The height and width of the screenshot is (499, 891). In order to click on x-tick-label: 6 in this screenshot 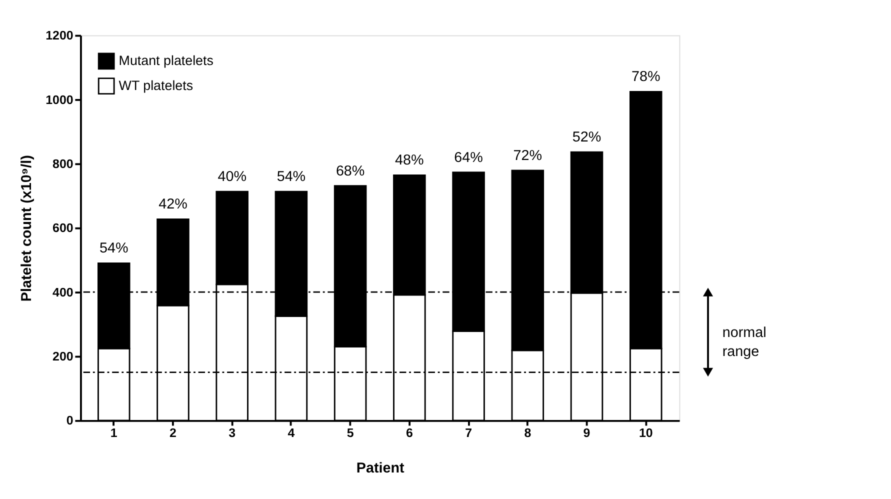, I will do `click(409, 433)`.